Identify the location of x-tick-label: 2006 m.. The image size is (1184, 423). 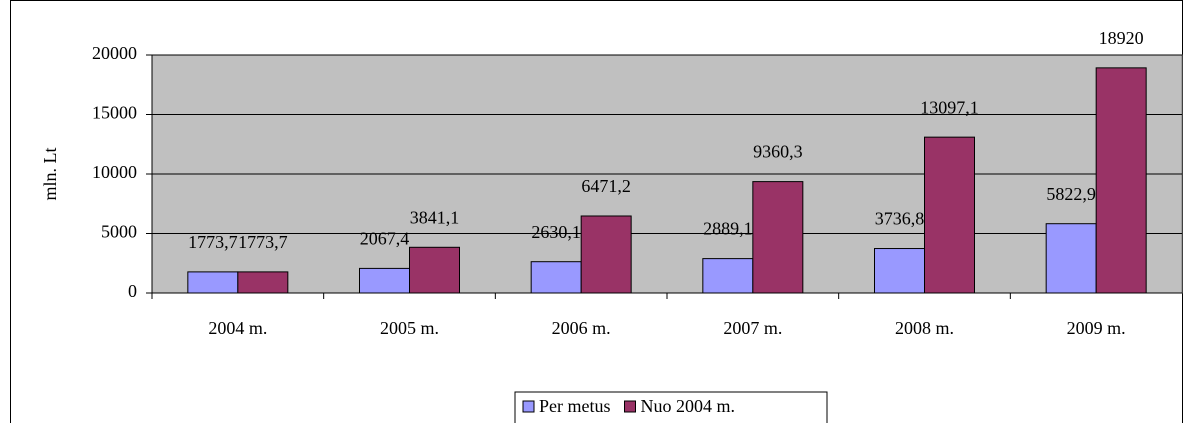
(581, 328).